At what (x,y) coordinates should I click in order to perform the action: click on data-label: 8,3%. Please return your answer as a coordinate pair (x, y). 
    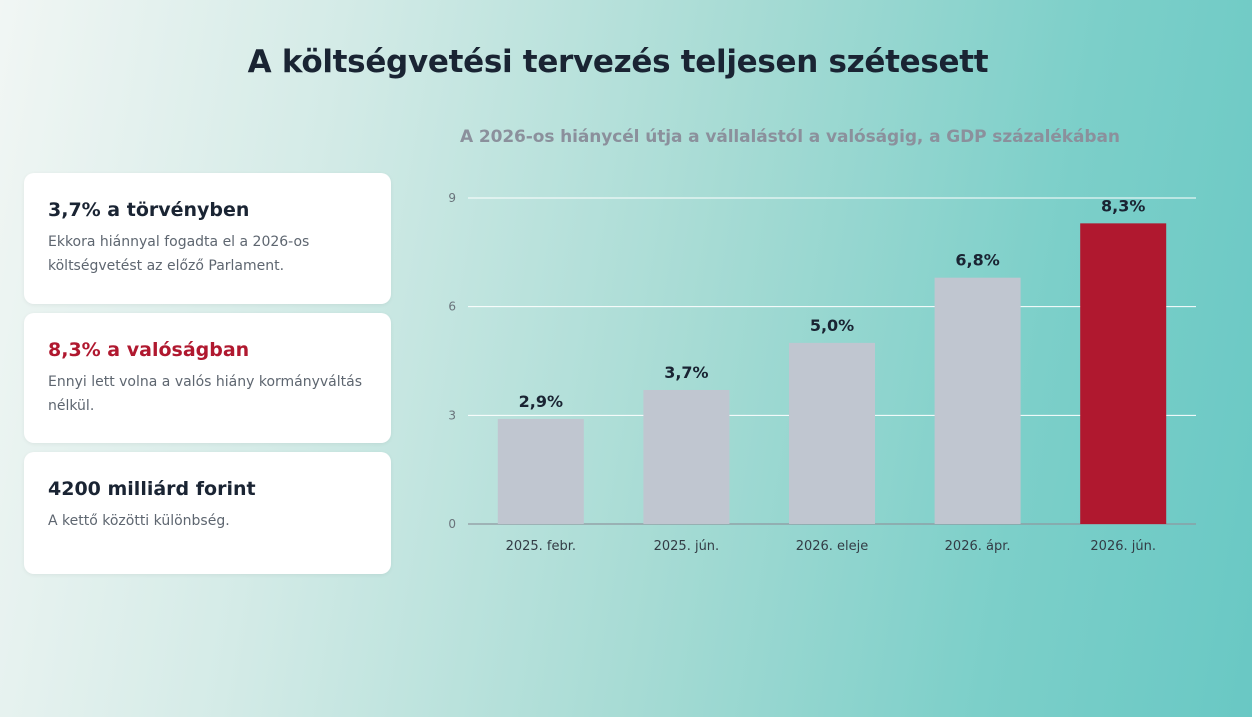
    Looking at the image, I should click on (1123, 205).